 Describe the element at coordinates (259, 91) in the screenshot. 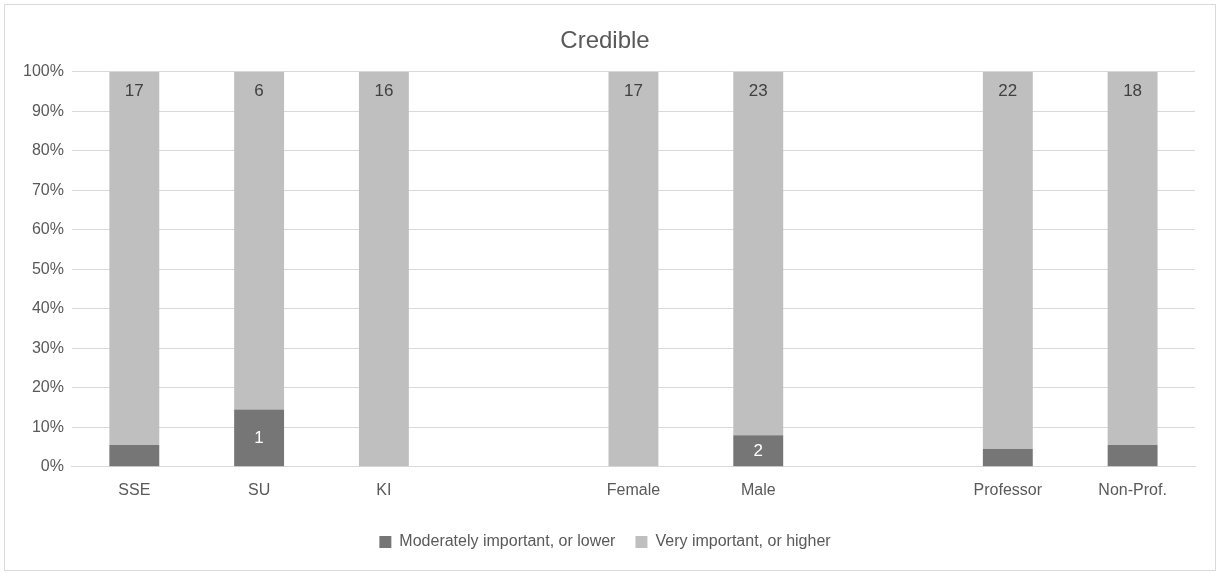

I see `annotation: 6` at that location.